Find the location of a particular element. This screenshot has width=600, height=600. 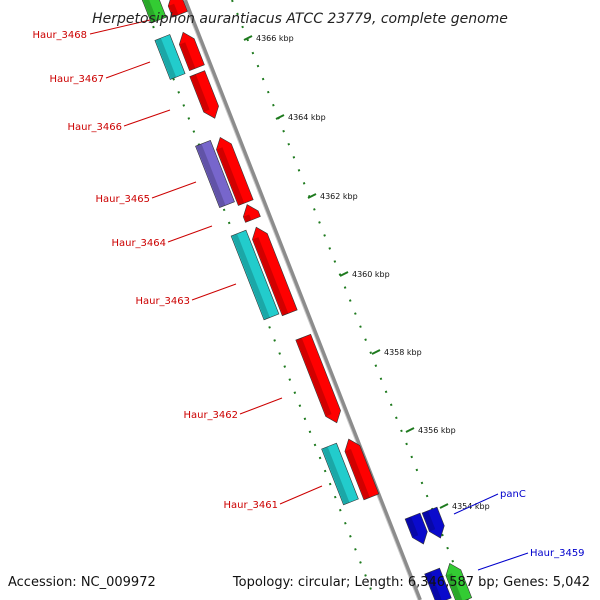

gene-label: Haur_3464 is located at coordinates (138, 243).